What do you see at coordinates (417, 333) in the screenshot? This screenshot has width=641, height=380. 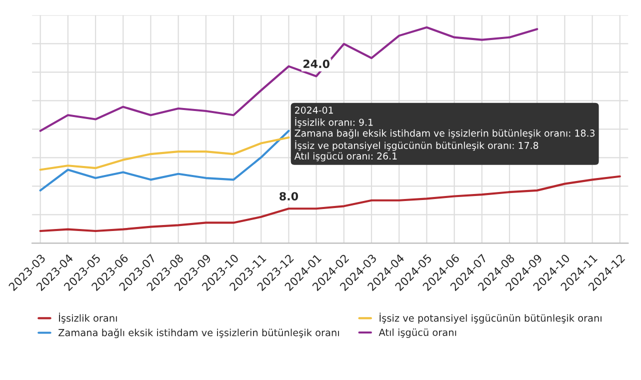 I see `legend-label: Atıl işgücü oranı` at bounding box center [417, 333].